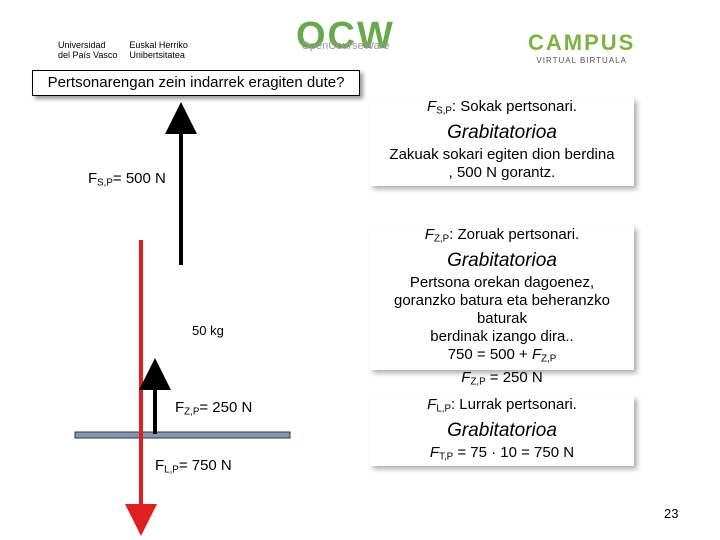  Describe the element at coordinates (502, 310) in the screenshot. I see `body-line: goranzko batura eta beheranzko baturak` at that location.